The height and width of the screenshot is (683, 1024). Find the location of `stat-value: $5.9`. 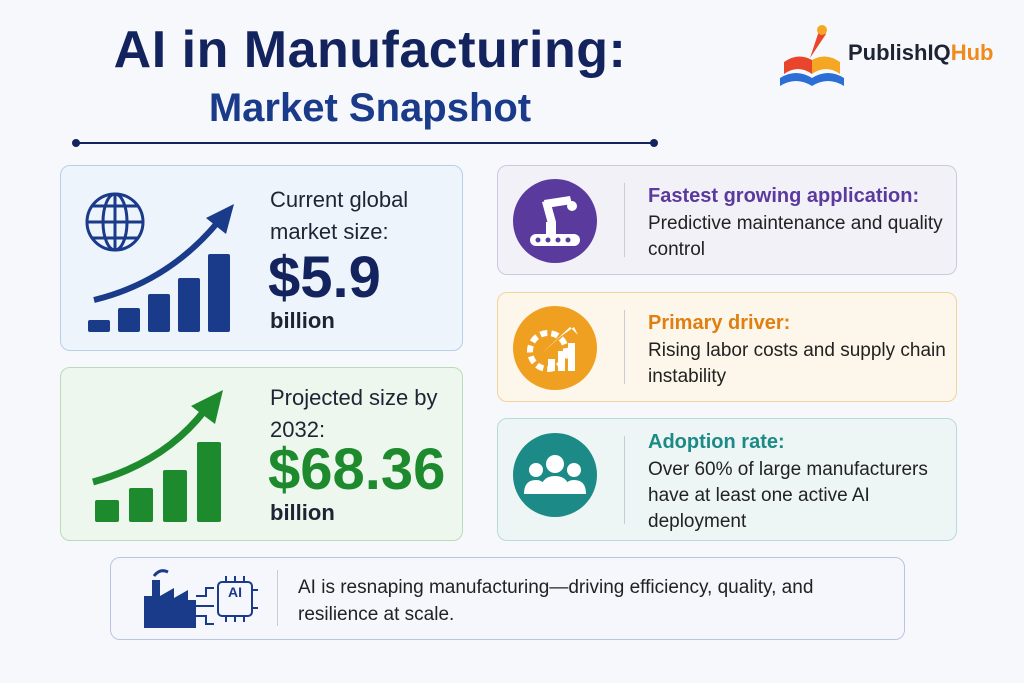

stat-value: $5.9 is located at coordinates (324, 277).